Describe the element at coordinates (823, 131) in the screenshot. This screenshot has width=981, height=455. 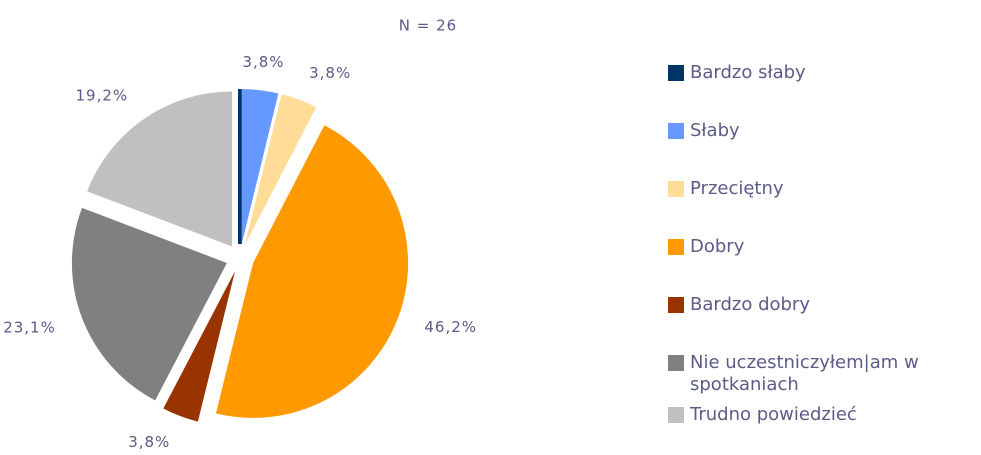
I see `legend-item: Słaby` at that location.